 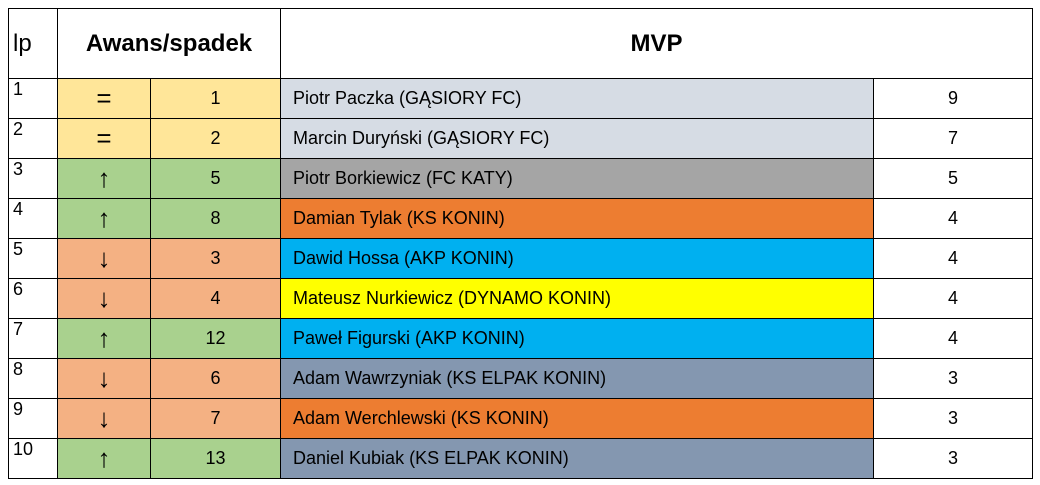 What do you see at coordinates (656, 43) in the screenshot?
I see `header-mvp: MVP` at bounding box center [656, 43].